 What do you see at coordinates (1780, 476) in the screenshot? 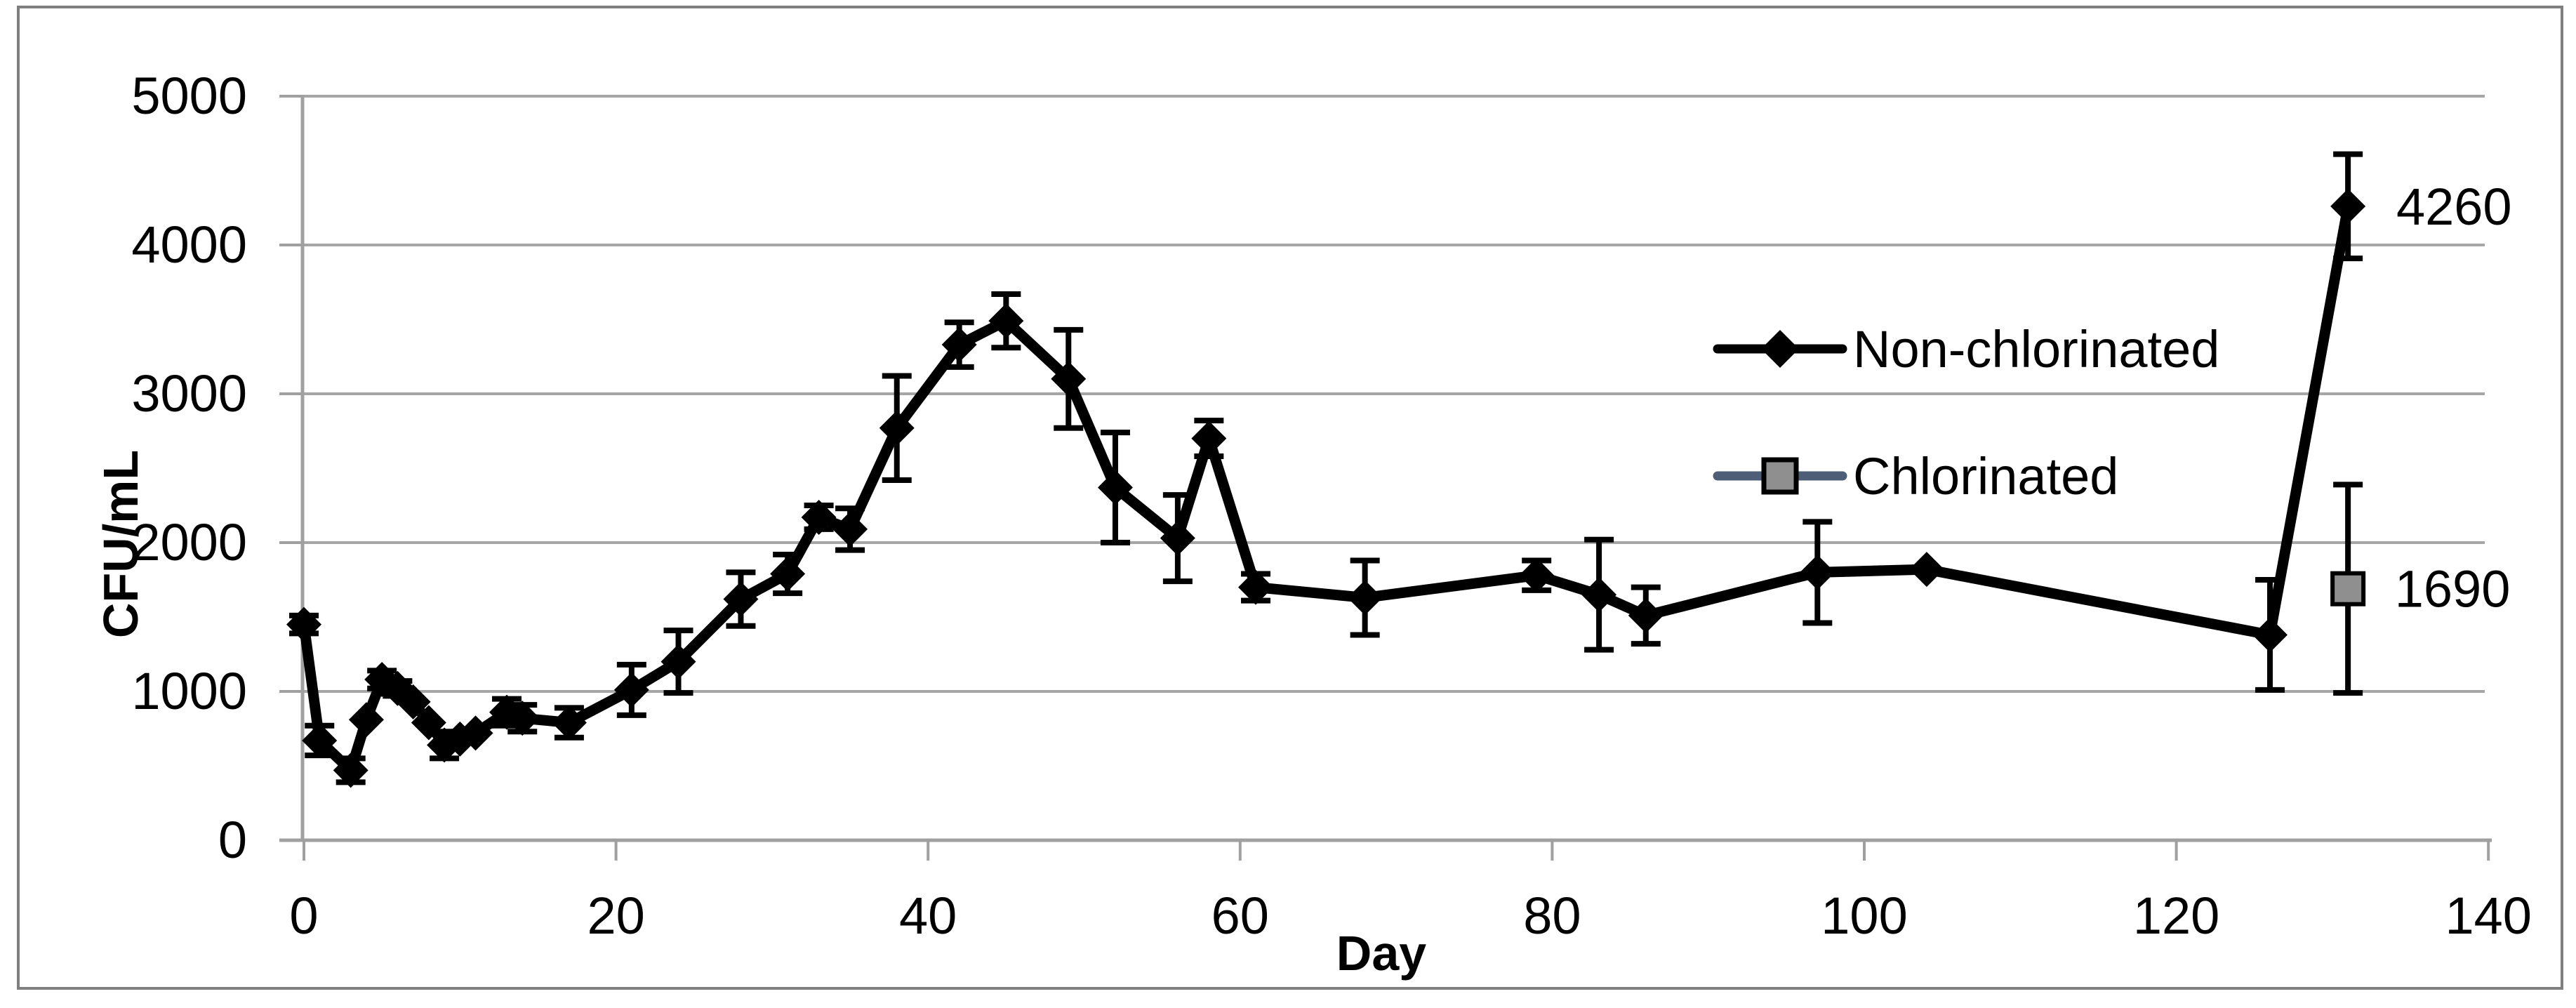
I see `legend-square-marker-icon` at bounding box center [1780, 476].